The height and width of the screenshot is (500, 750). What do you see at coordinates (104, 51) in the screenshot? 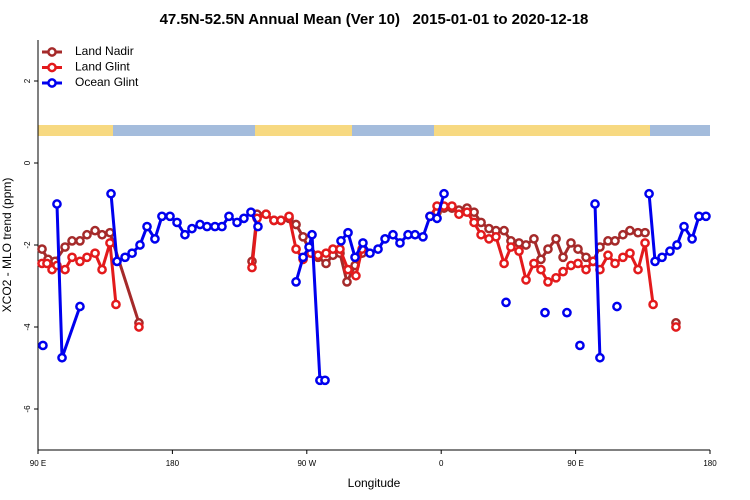
I see `legend-text: Land Nadir` at bounding box center [104, 51].